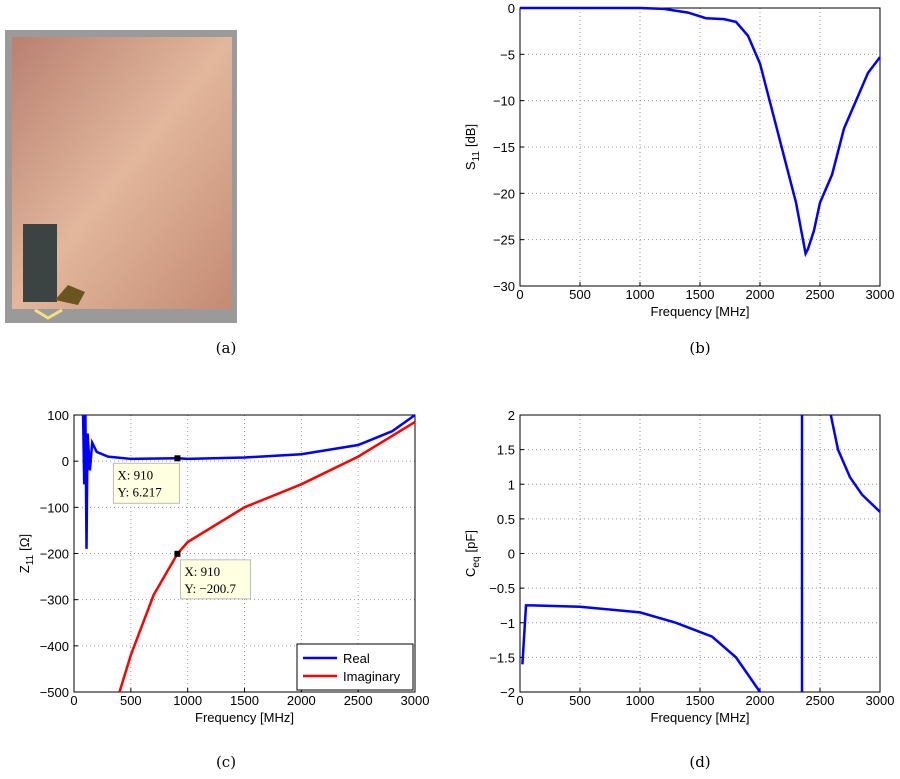  I want to click on y-axis-label: Z11 [Ω], so click(26, 553).